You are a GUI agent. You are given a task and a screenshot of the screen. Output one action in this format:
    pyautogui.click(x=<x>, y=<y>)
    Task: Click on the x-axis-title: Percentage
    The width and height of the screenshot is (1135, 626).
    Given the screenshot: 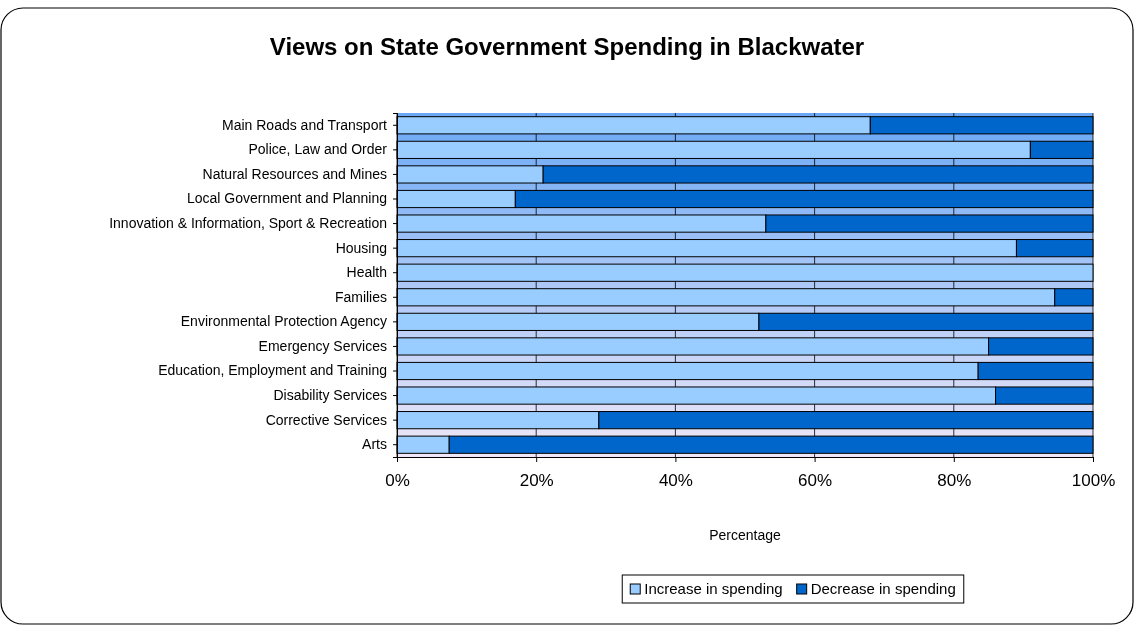 What is the action you would take?
    pyautogui.click(x=745, y=535)
    